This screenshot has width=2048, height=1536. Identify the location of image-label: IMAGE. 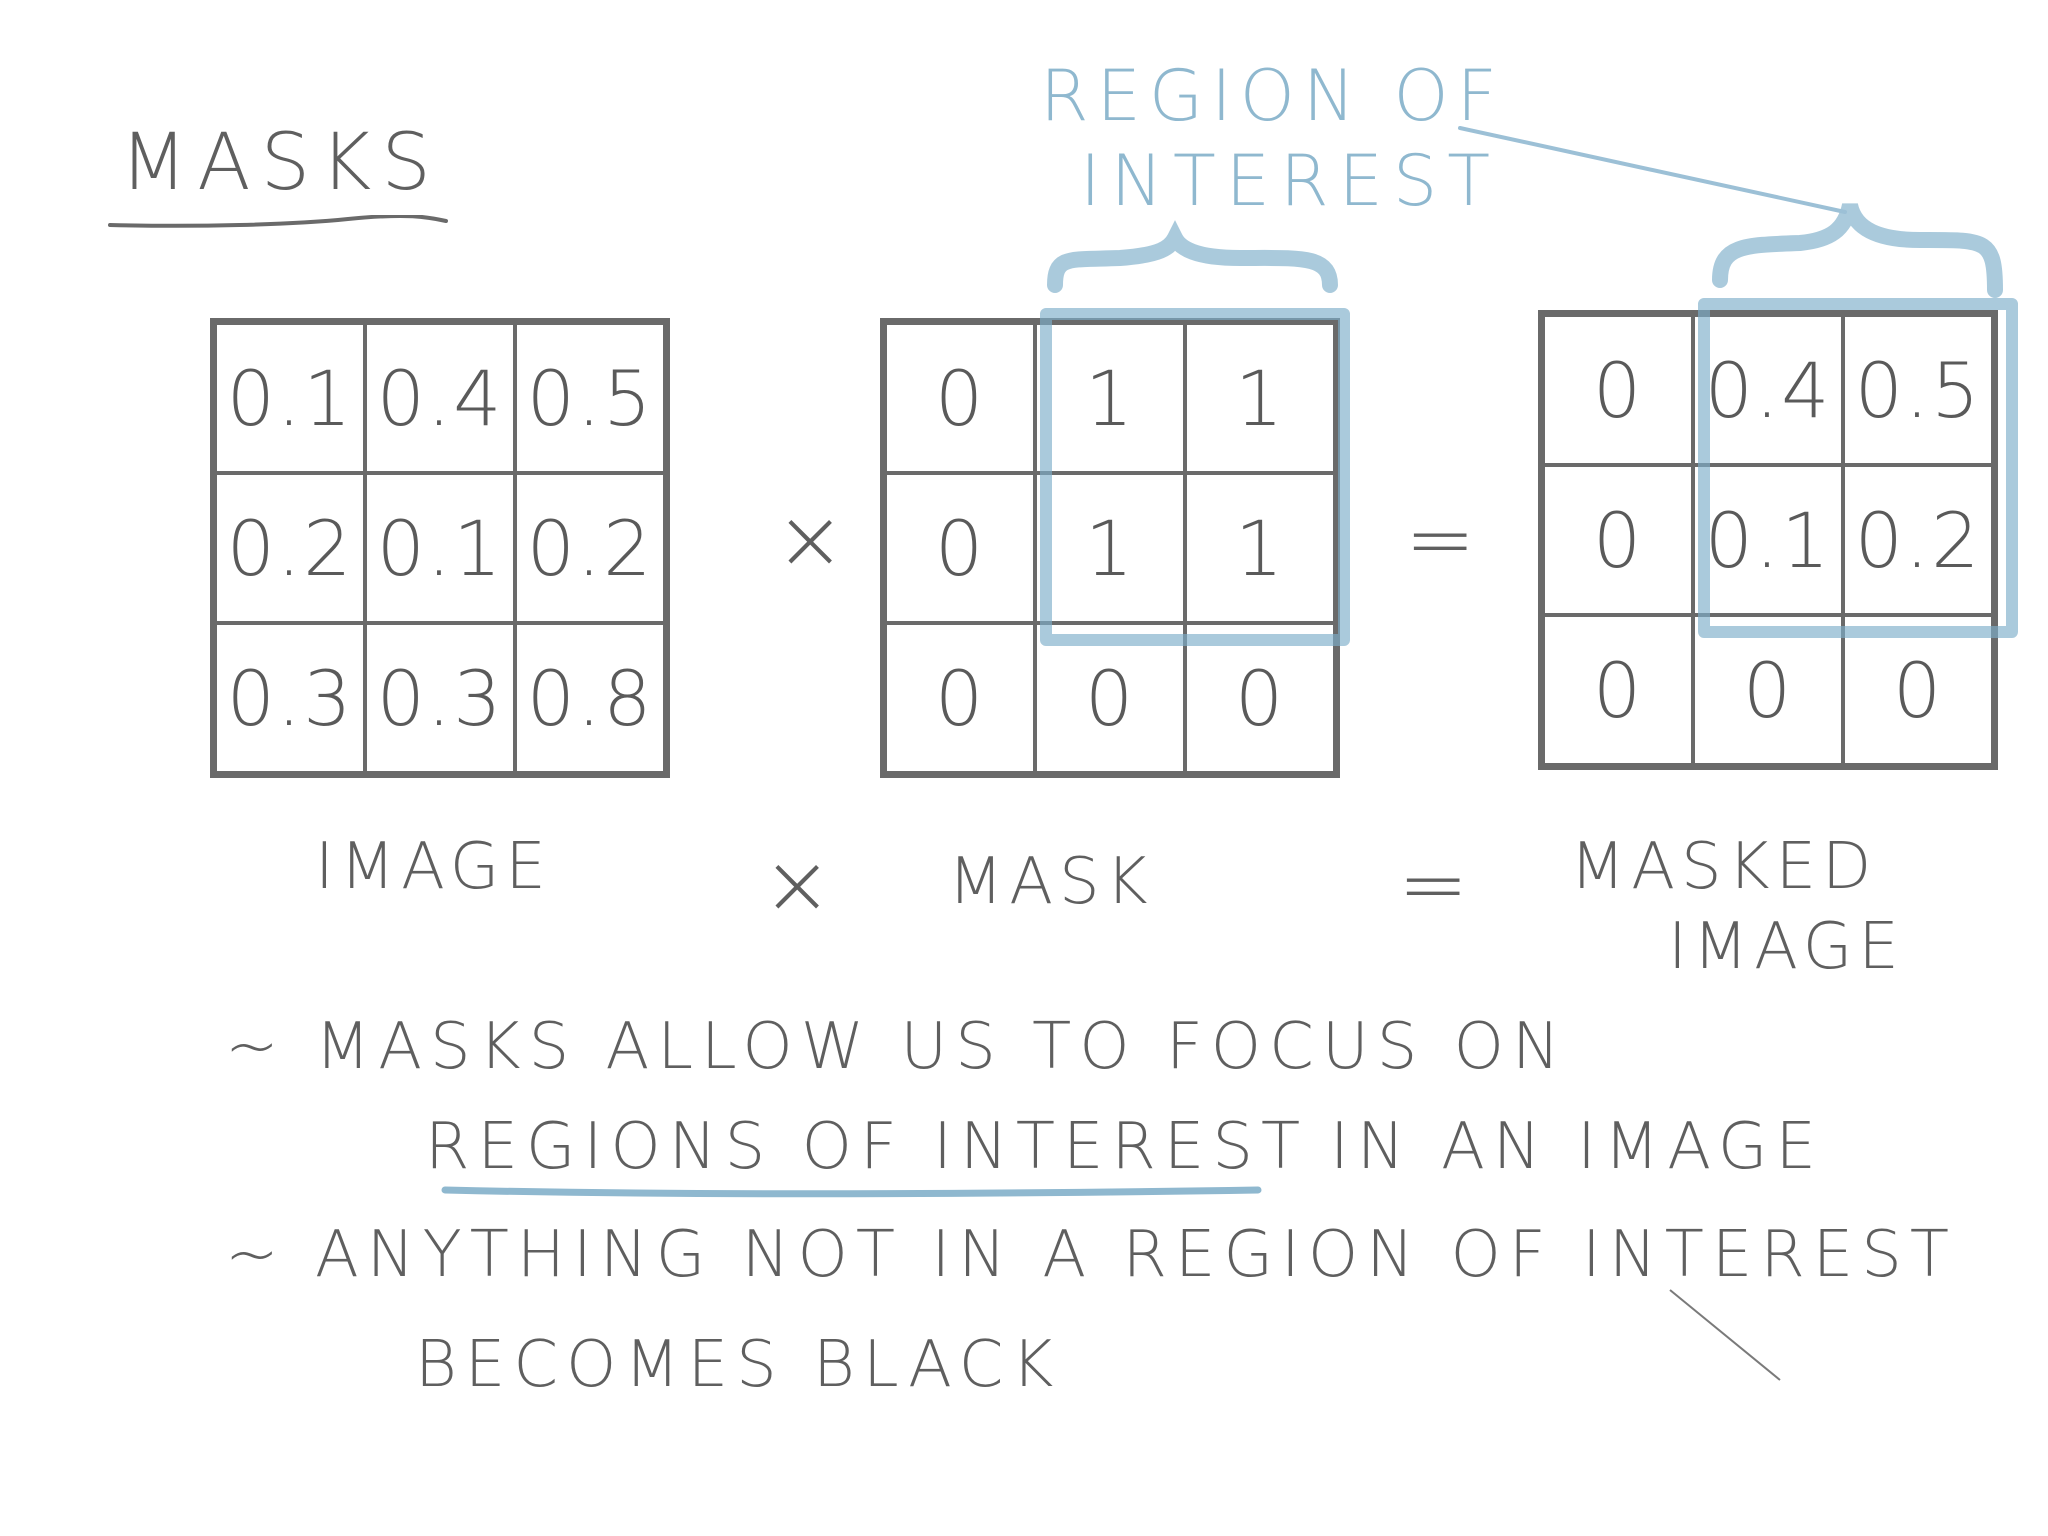
(433, 867).